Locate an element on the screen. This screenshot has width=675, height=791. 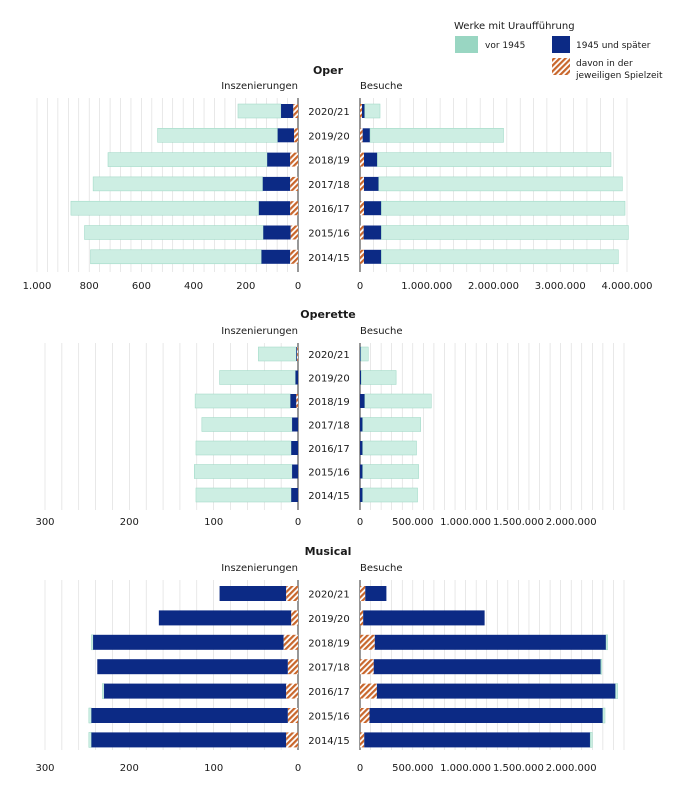
operette-right-tick-label: 2.000.000 is located at coordinates (571, 522).